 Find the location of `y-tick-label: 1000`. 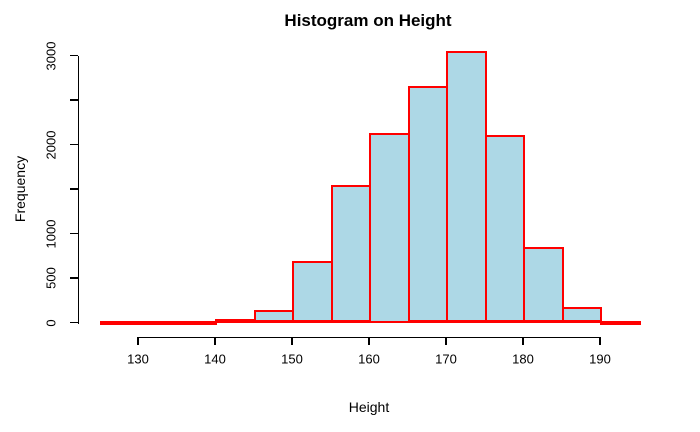

y-tick-label: 1000 is located at coordinates (51, 233).